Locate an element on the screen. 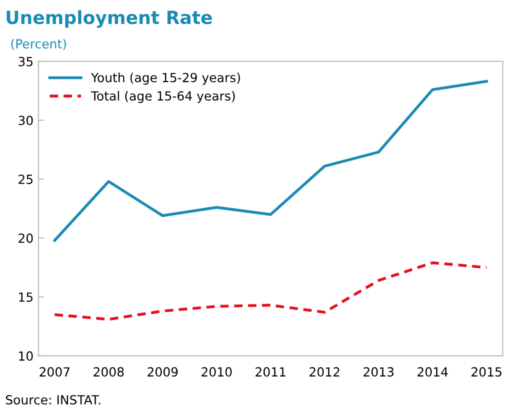 The height and width of the screenshot is (409, 513). y-tick-label: 35 is located at coordinates (25, 61).